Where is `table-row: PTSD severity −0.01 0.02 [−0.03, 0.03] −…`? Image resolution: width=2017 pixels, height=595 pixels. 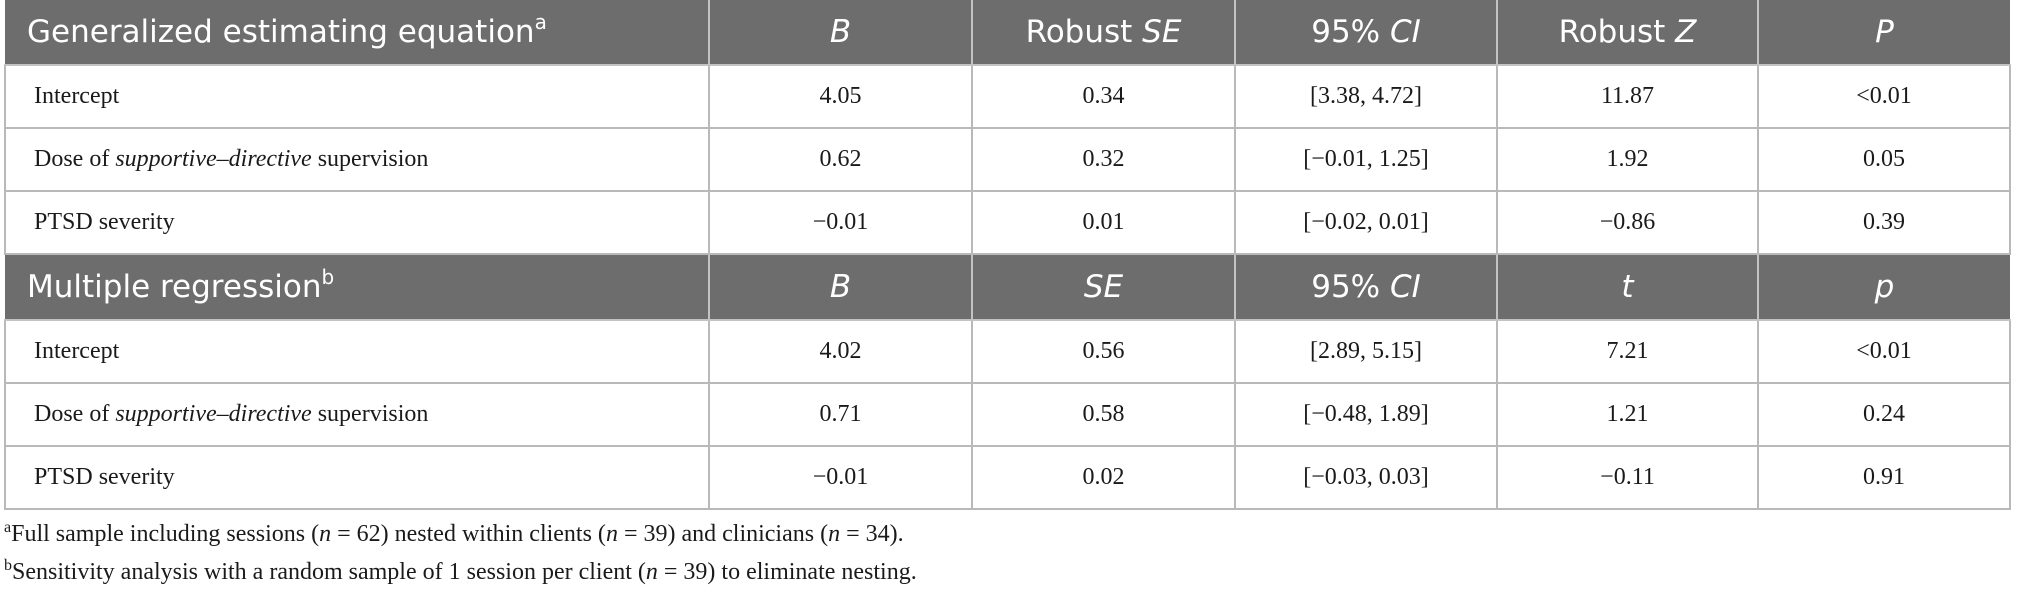 table-row: PTSD severity −0.01 0.02 [−0.03, 0.03] −… is located at coordinates (1007, 478).